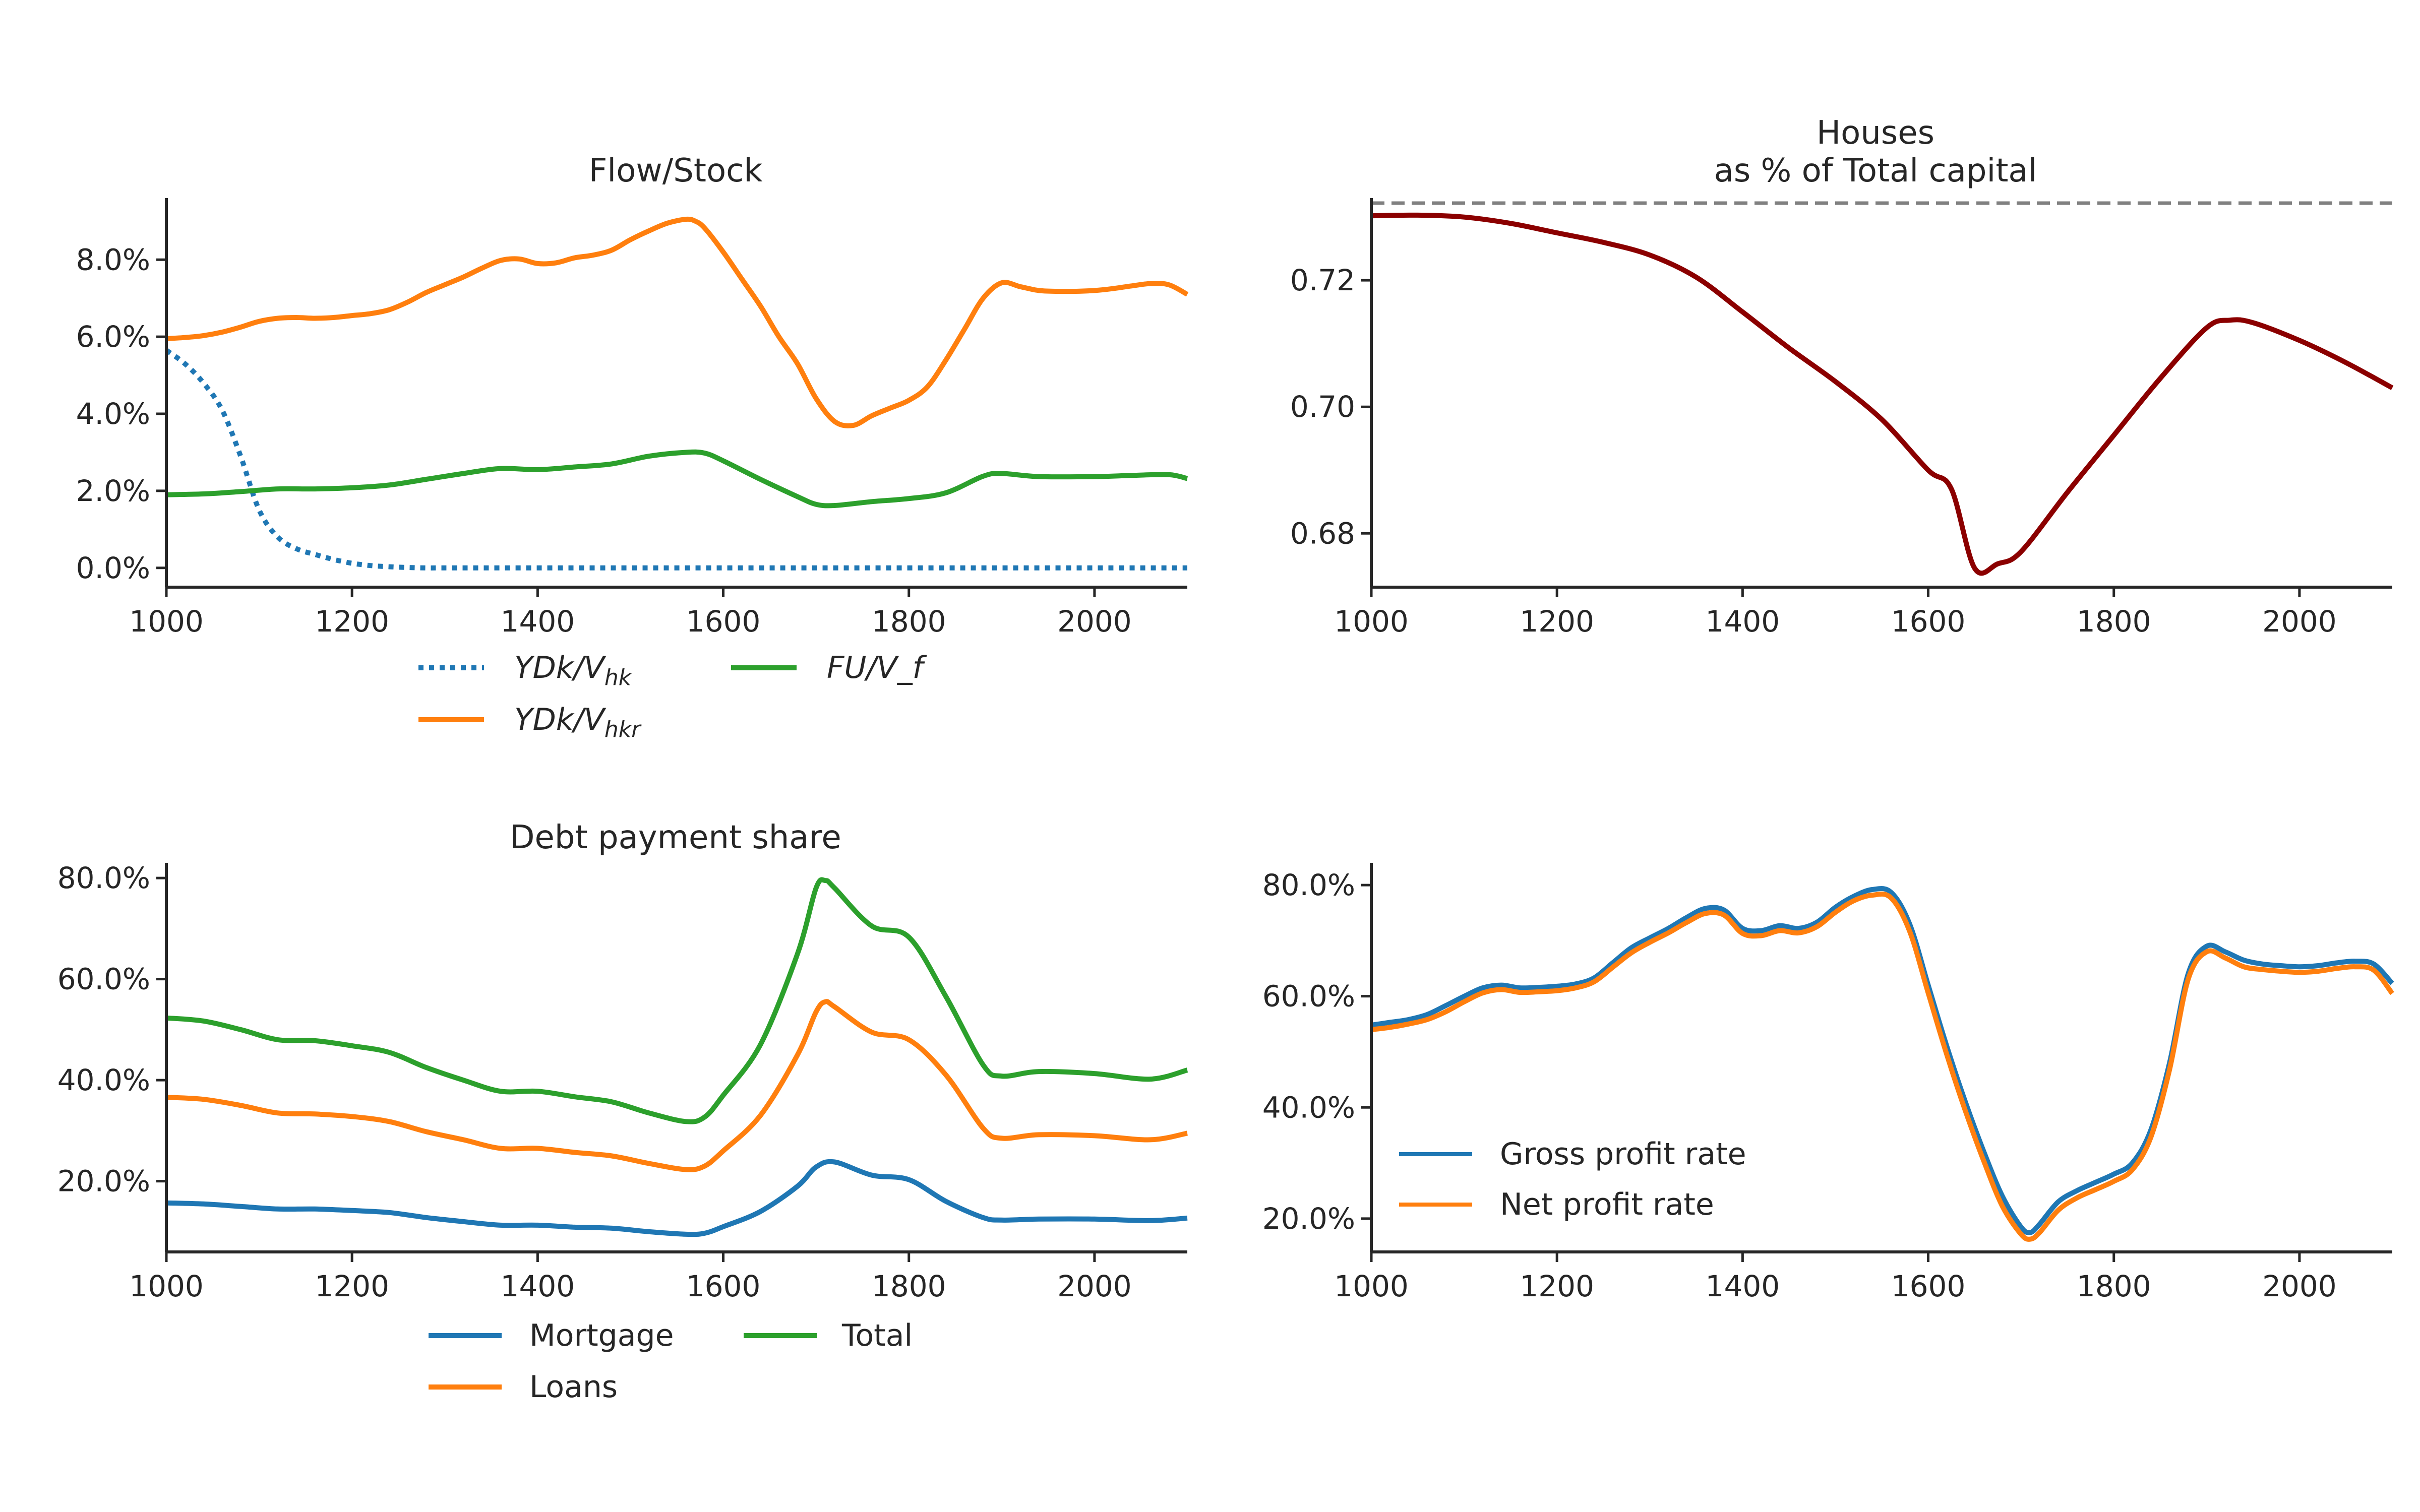  What do you see at coordinates (677, 1198) in the screenshot?
I see `series-line-mortgage` at bounding box center [677, 1198].